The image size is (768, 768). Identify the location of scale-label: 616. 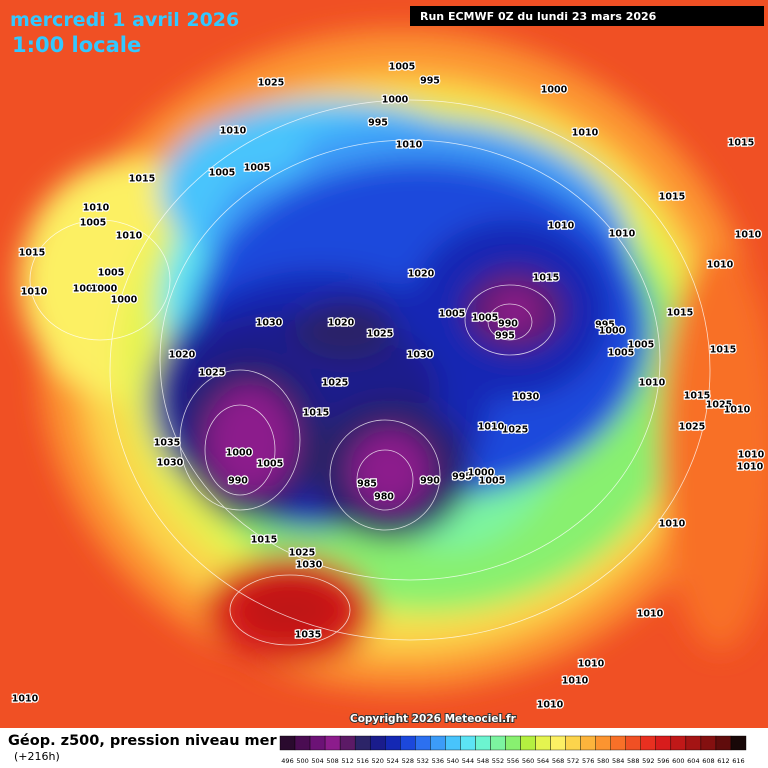
(738, 761).